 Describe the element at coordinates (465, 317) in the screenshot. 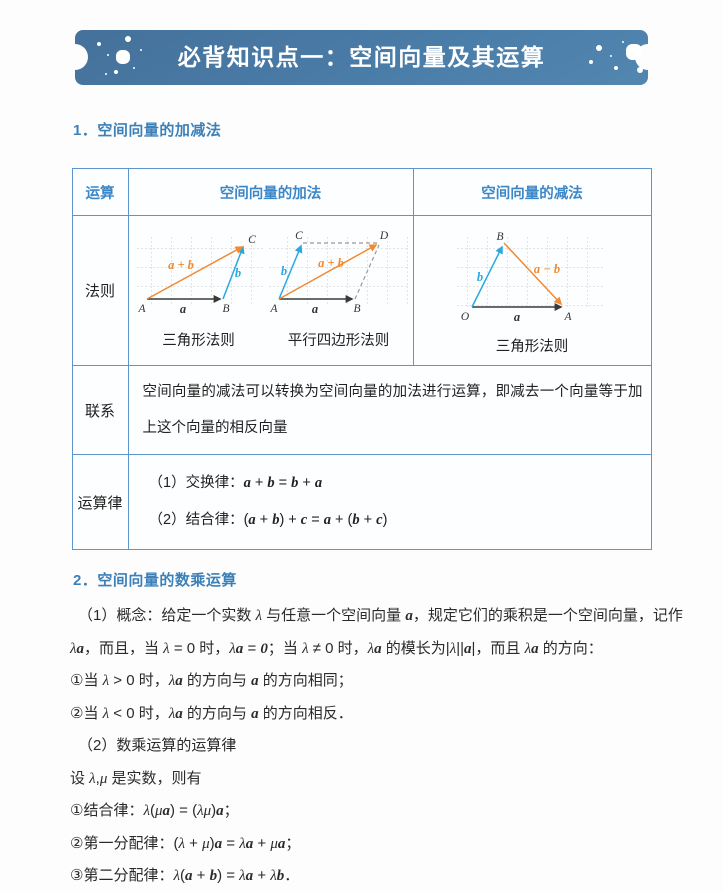

I see `point-label-O: O` at that location.